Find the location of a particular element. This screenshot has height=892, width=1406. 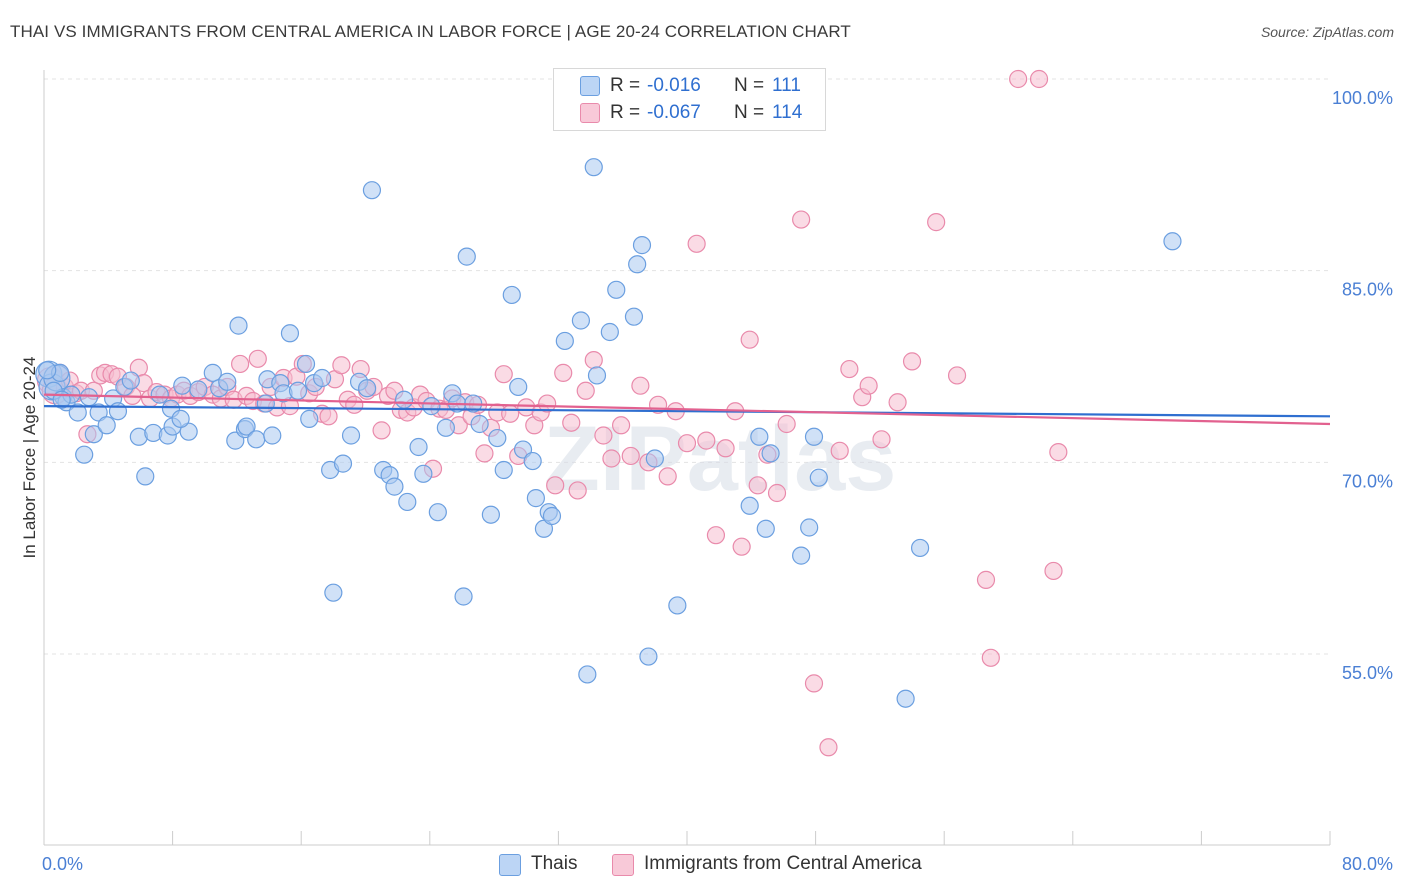

n-value: 114 is located at coordinates (787, 112).